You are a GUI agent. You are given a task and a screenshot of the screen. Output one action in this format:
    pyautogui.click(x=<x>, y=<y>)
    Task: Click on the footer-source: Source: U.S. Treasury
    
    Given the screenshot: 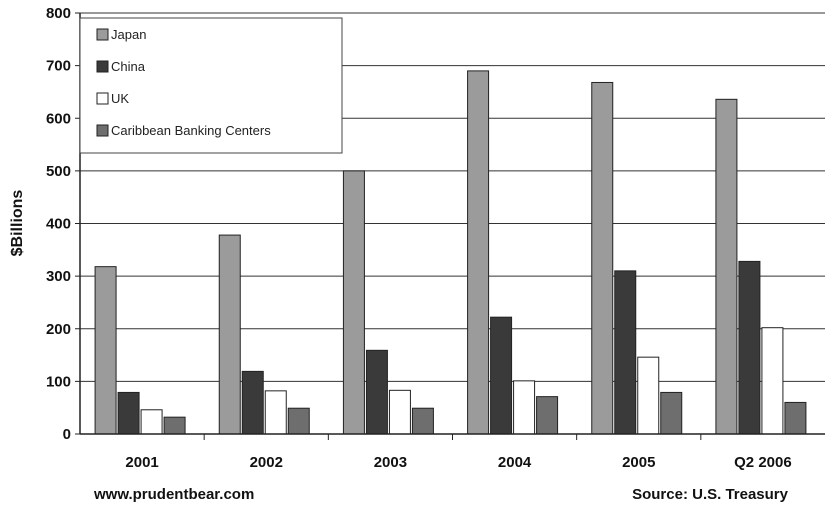 What is the action you would take?
    pyautogui.click(x=710, y=494)
    